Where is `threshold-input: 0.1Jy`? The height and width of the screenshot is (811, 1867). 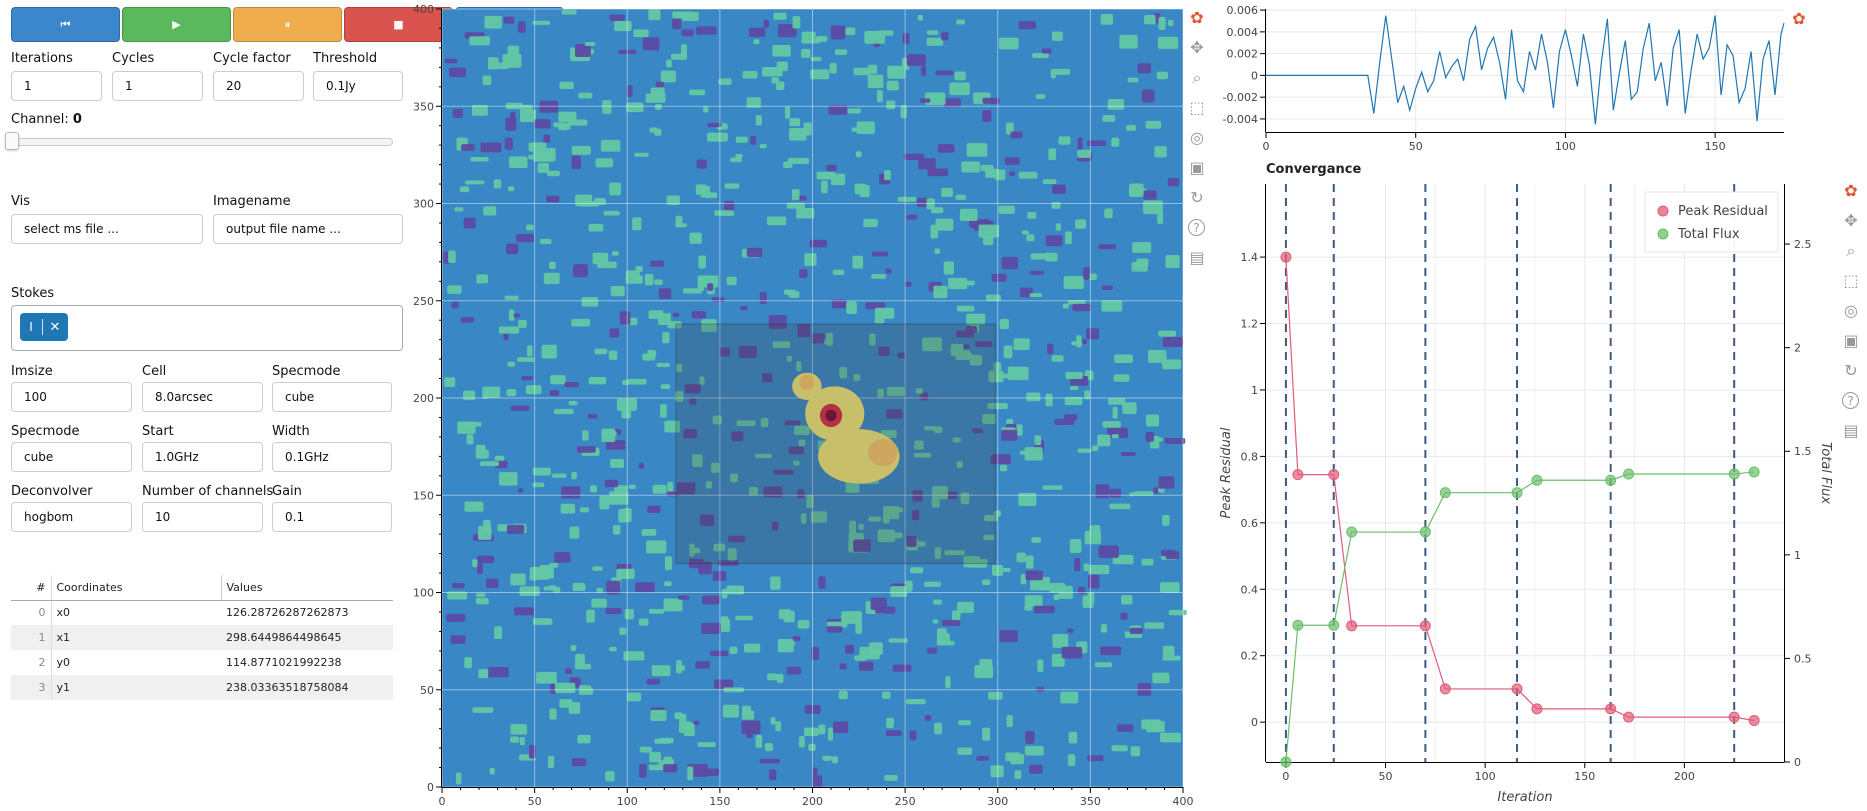 threshold-input: 0.1Jy is located at coordinates (358, 86).